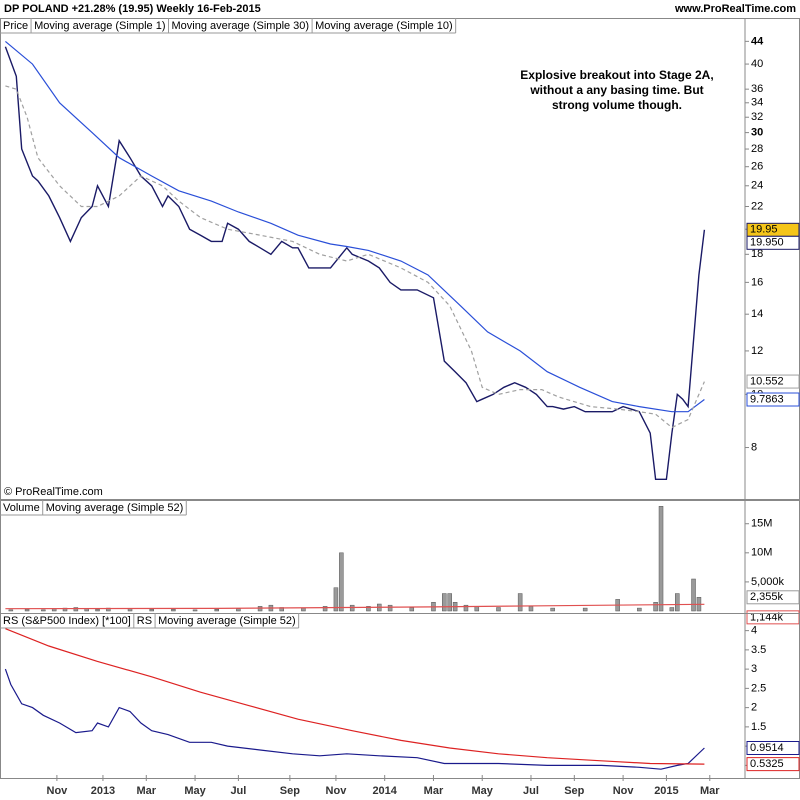 The image size is (800, 800). Describe the element at coordinates (757, 254) in the screenshot. I see `y-tick-label: 18` at that location.